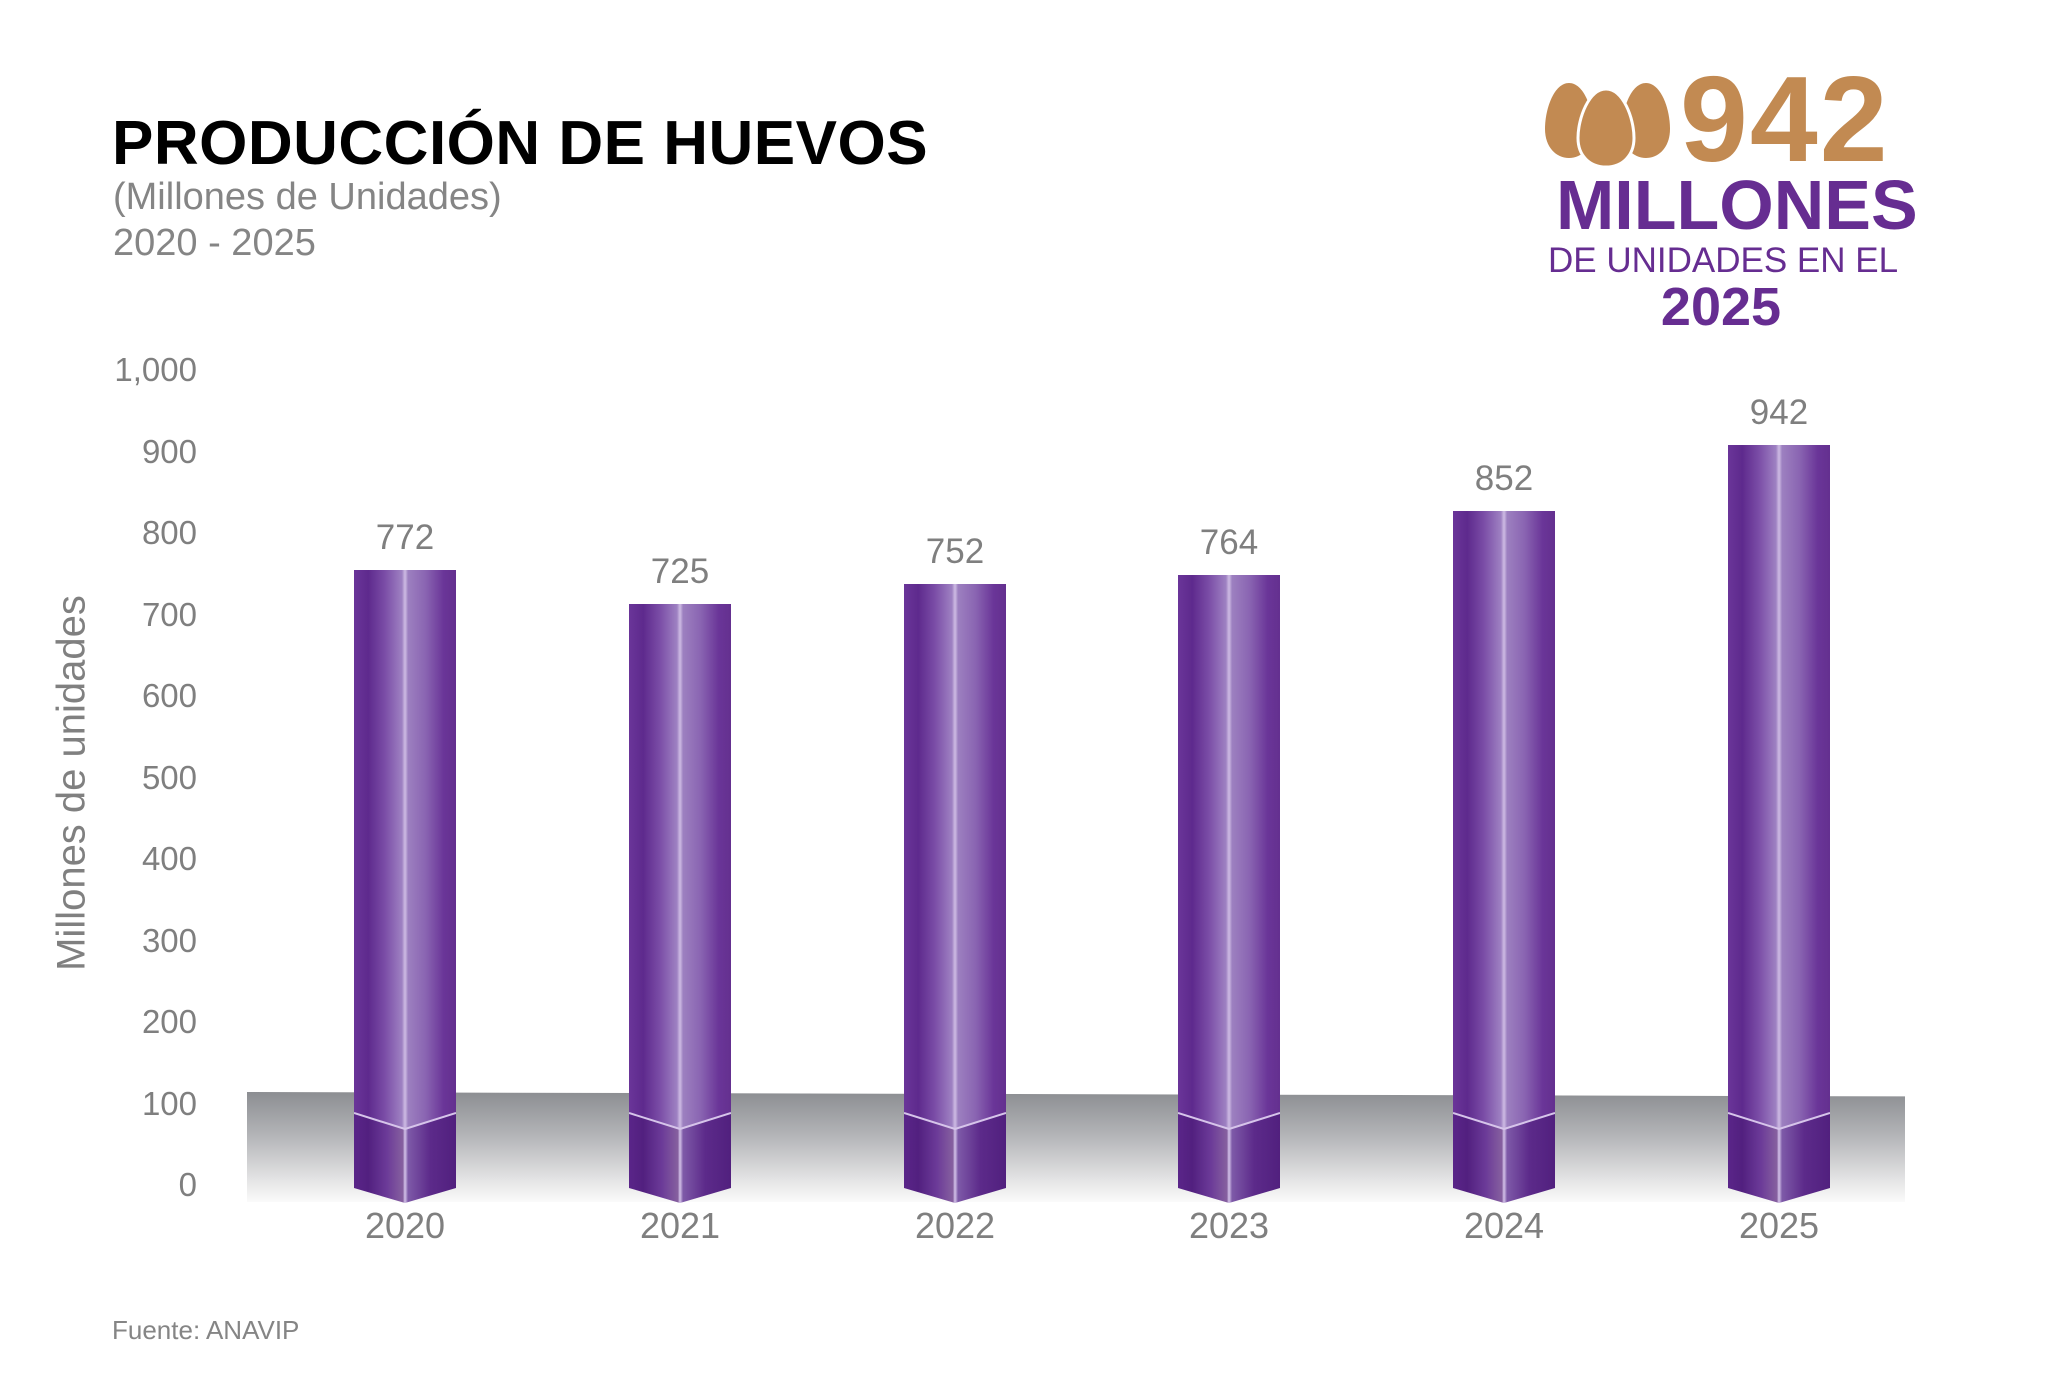 Image resolution: width=2048 pixels, height=1396 pixels. What do you see at coordinates (1779, 1225) in the screenshot?
I see `x-tick-label: 2025` at bounding box center [1779, 1225].